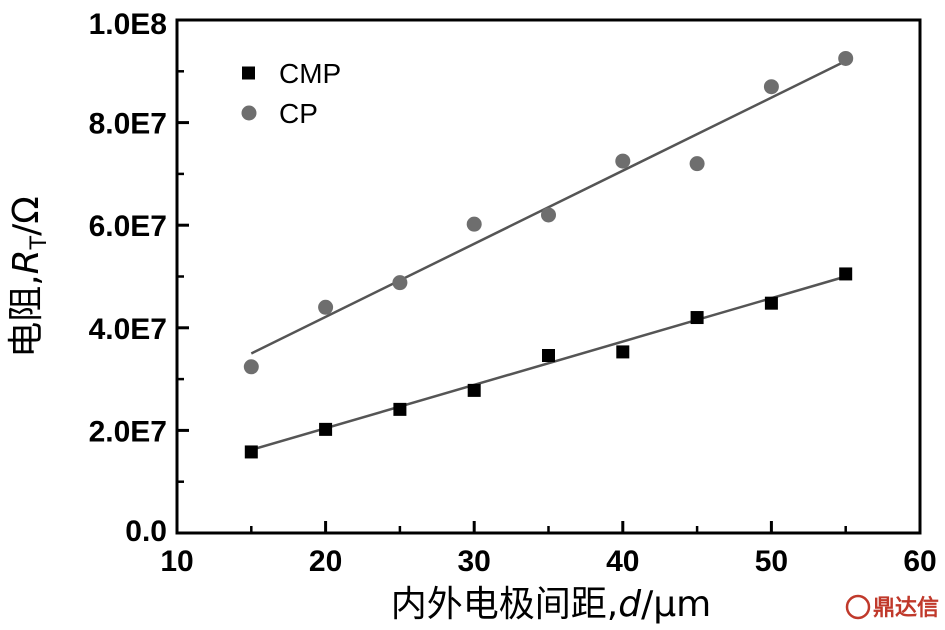 The image size is (945, 630). What do you see at coordinates (325, 561) in the screenshot?
I see `x-tick-label: 20` at bounding box center [325, 561].